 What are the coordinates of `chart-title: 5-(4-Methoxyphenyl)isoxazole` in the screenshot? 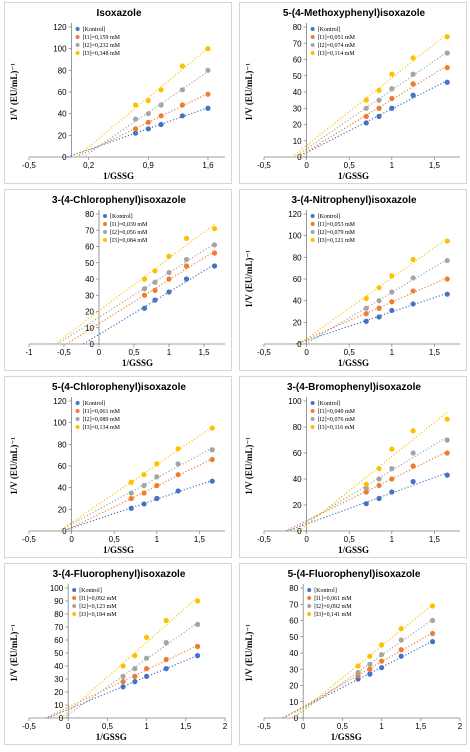 It's located at (354, 13).